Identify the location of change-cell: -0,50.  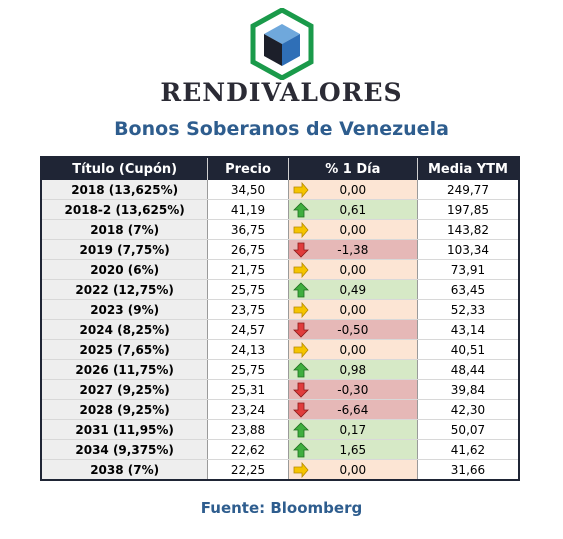
(353, 329).